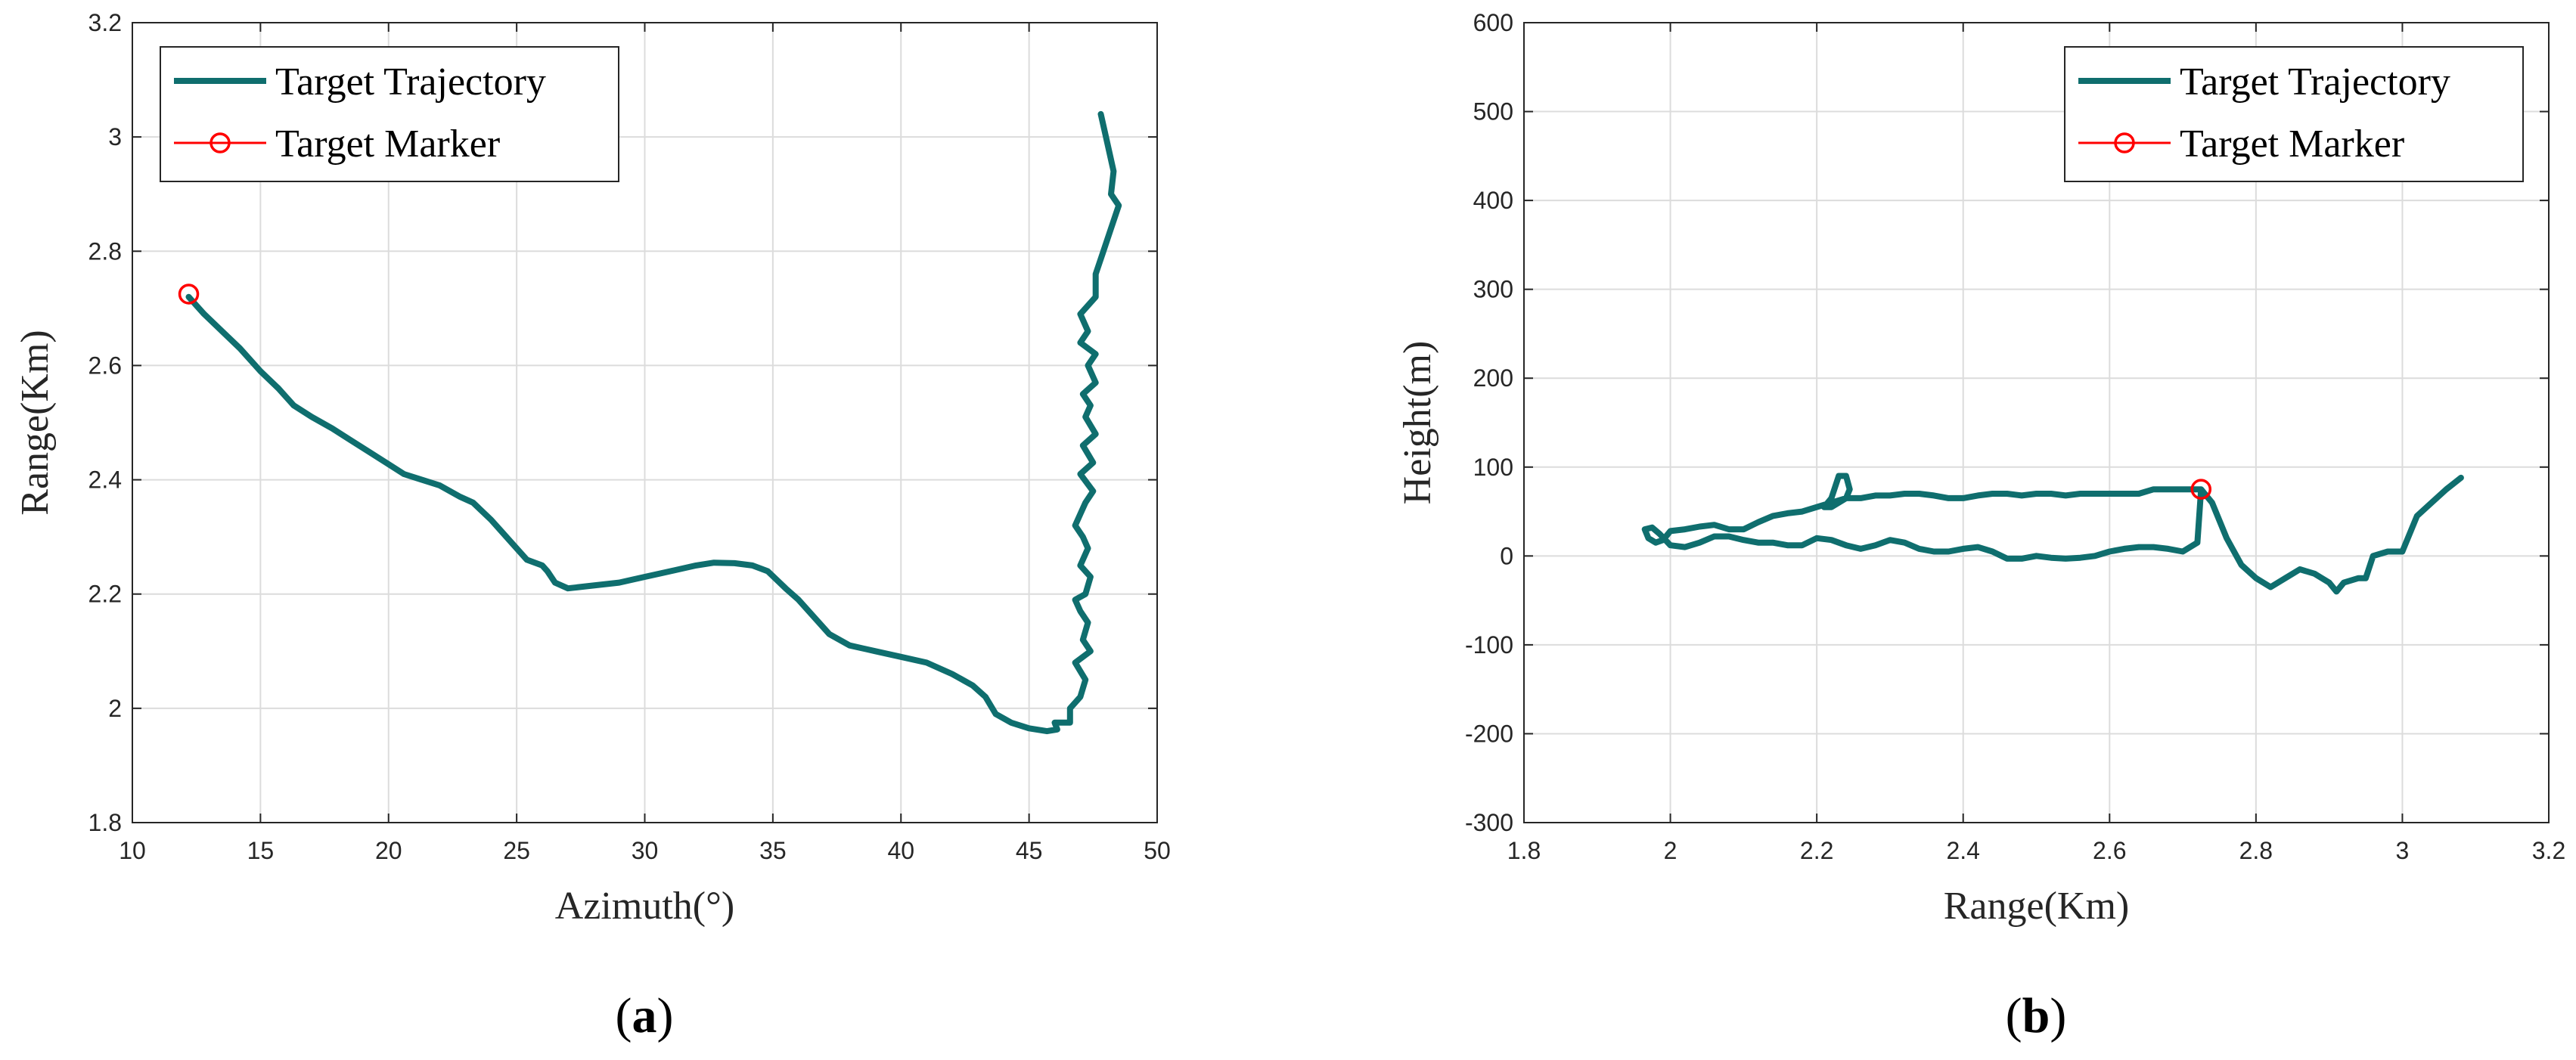 The width and height of the screenshot is (2576, 1060). What do you see at coordinates (105, 22) in the screenshot?
I see `y-tick-label: 3.2` at bounding box center [105, 22].